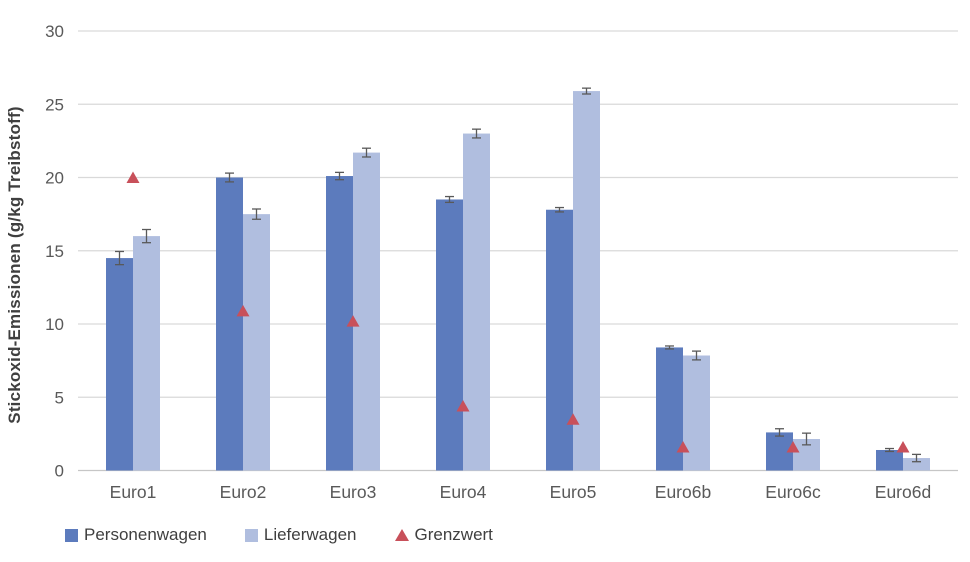 The image size is (970, 562). Describe the element at coordinates (449, 335) in the screenshot. I see `bar-personenwagen-euro4` at that location.